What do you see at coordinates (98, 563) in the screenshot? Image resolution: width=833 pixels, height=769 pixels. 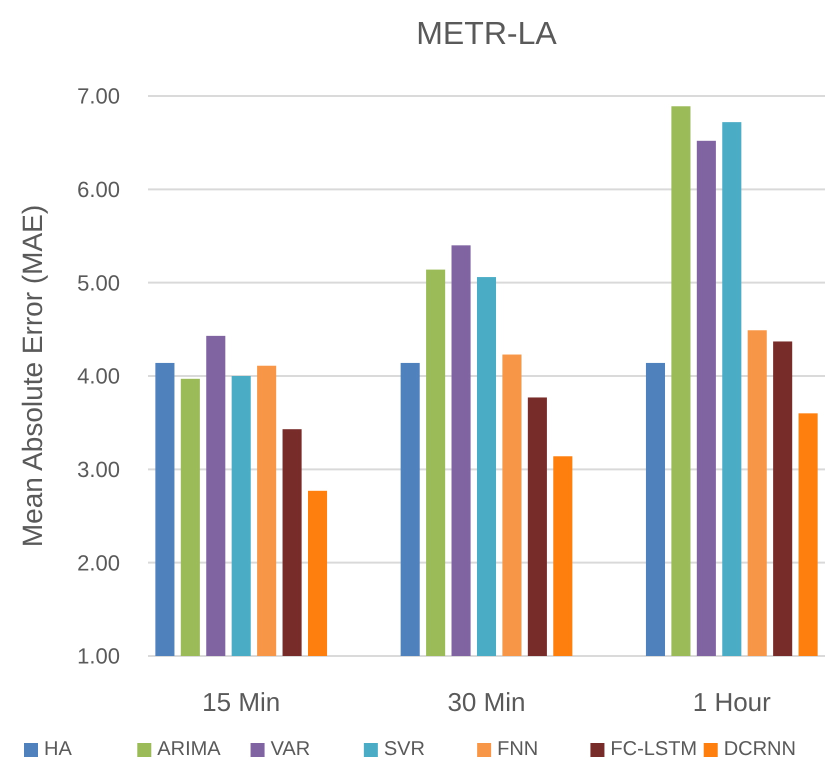 I see `y-tick-label: 2.00` at bounding box center [98, 563].